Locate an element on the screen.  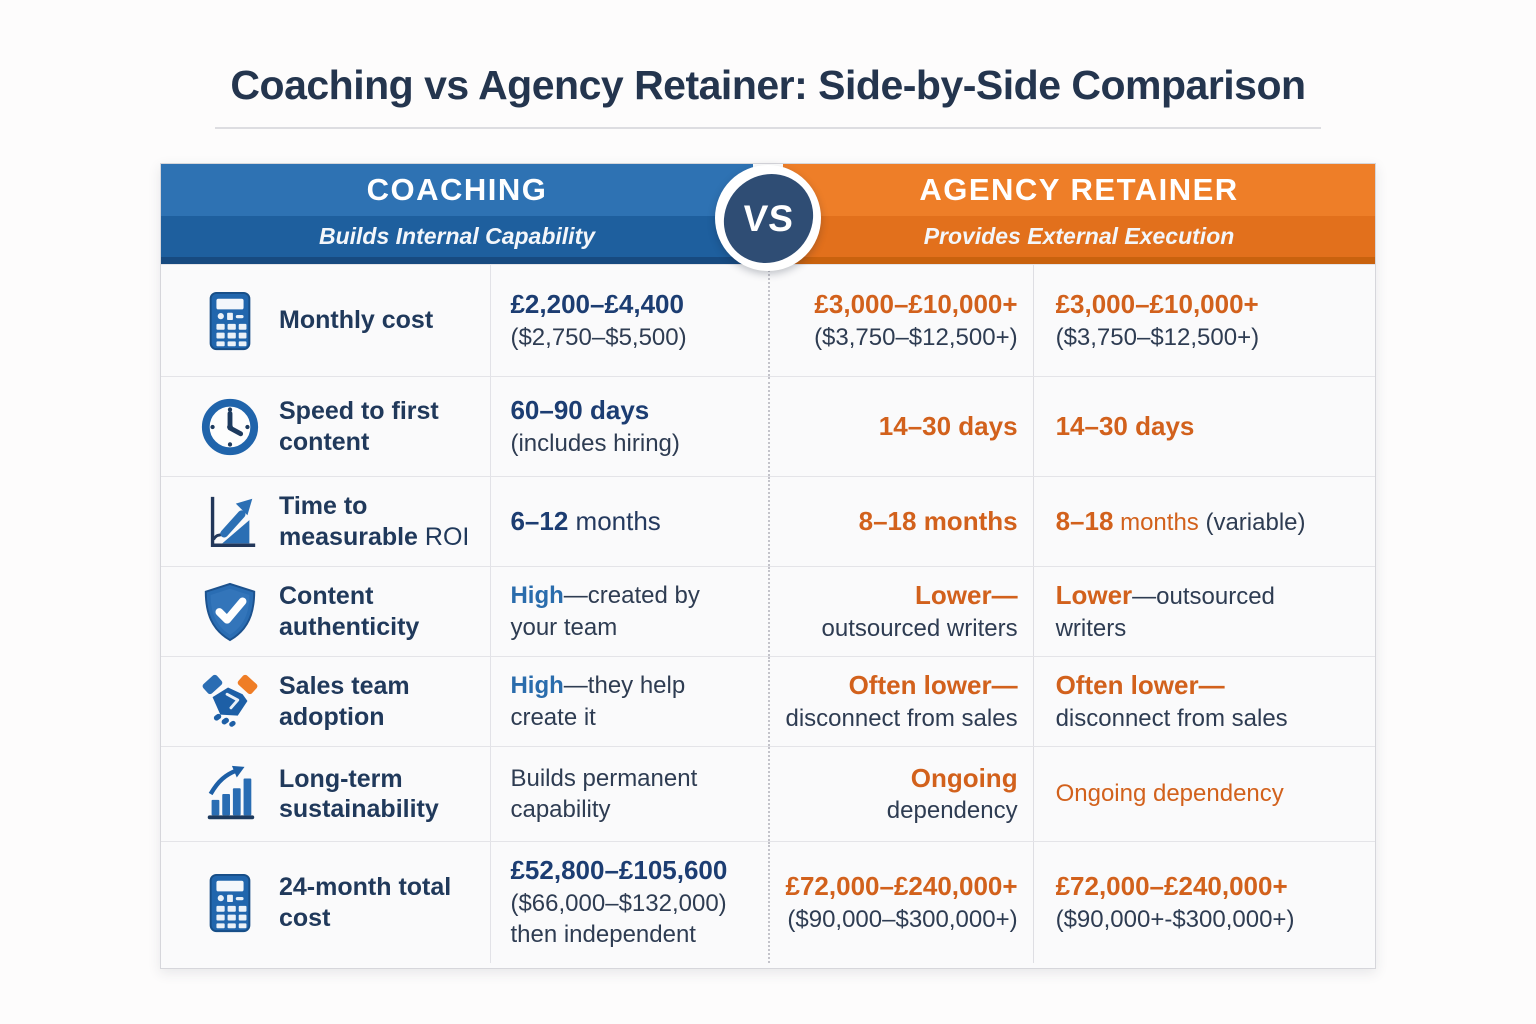
cell-line: 6–12 months is located at coordinates (585, 520).